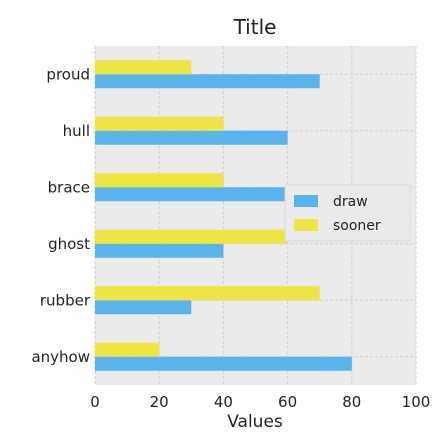  Describe the element at coordinates (416, 402) in the screenshot. I see `x-tick-label: 100` at that location.